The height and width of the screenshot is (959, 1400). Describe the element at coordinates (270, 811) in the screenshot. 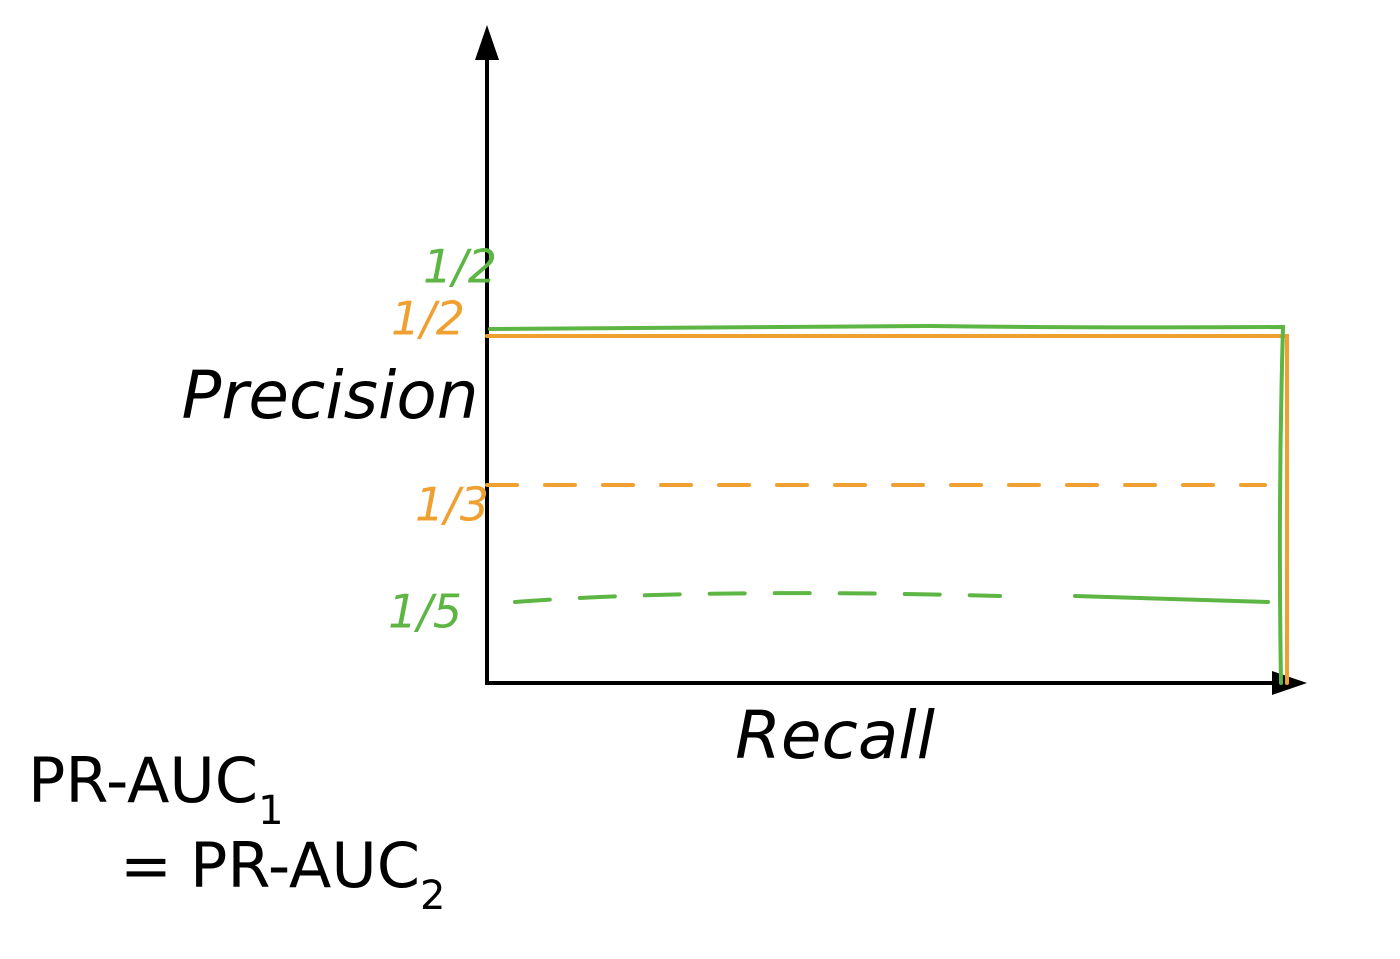

I see `equation-sub: 1` at that location.